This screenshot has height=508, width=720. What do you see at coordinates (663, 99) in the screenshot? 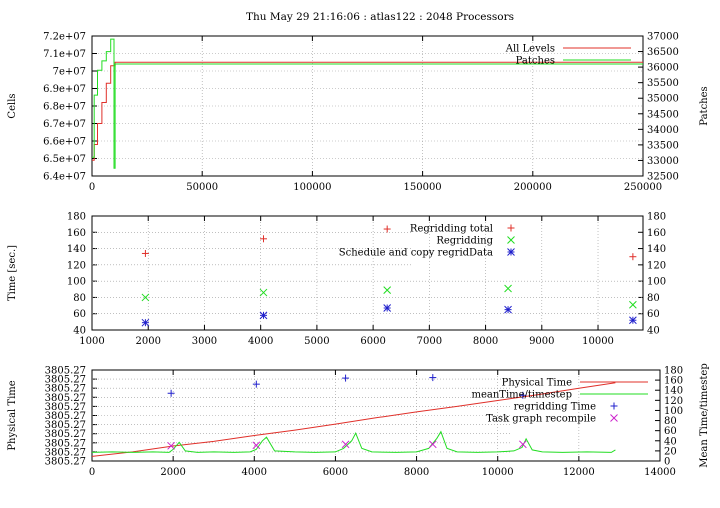
I see `y2-tick-label: 35000` at bounding box center [663, 99].